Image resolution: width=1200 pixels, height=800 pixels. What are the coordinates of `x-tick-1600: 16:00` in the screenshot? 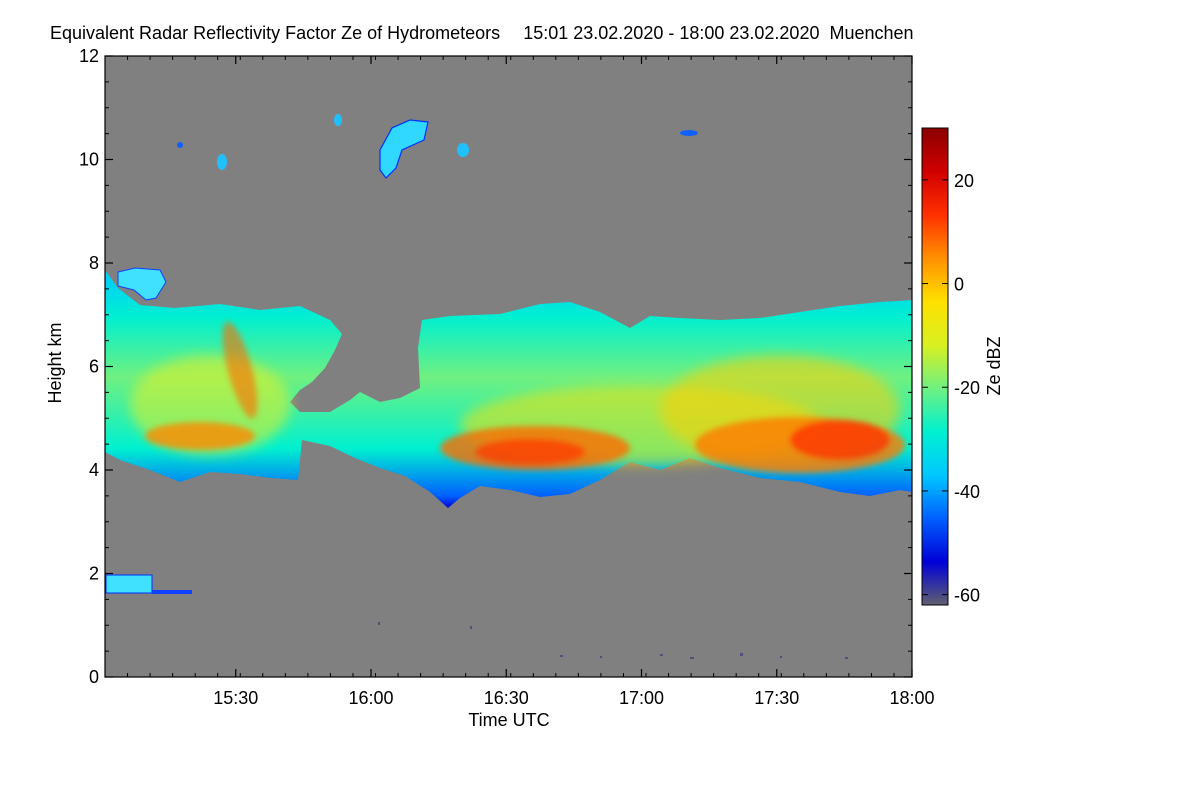 It's located at (371, 382).